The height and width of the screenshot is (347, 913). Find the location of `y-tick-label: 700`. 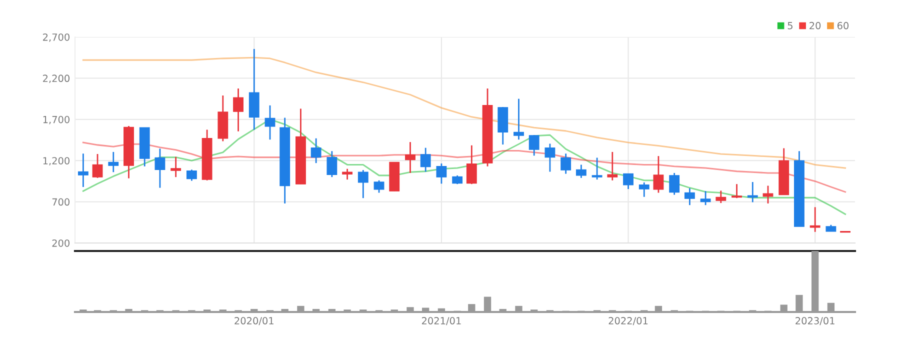

y-tick-label: 700 is located at coordinates (61, 202).